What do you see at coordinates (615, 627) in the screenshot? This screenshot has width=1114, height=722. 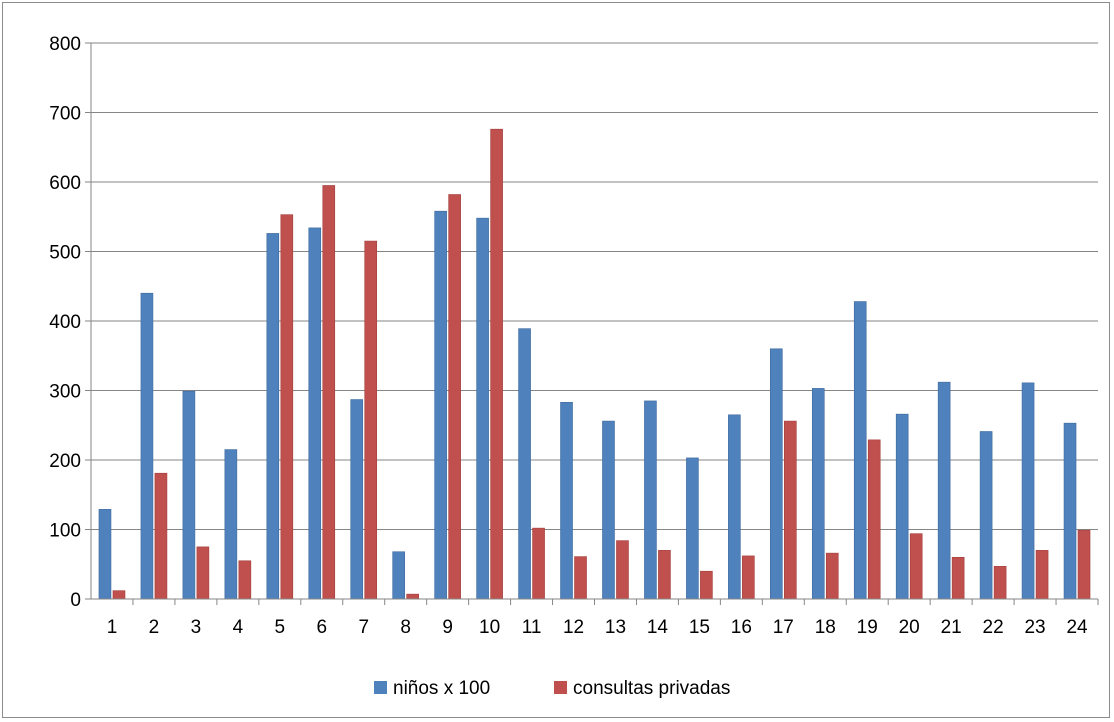 I see `x-tick-label: 13` at bounding box center [615, 627].